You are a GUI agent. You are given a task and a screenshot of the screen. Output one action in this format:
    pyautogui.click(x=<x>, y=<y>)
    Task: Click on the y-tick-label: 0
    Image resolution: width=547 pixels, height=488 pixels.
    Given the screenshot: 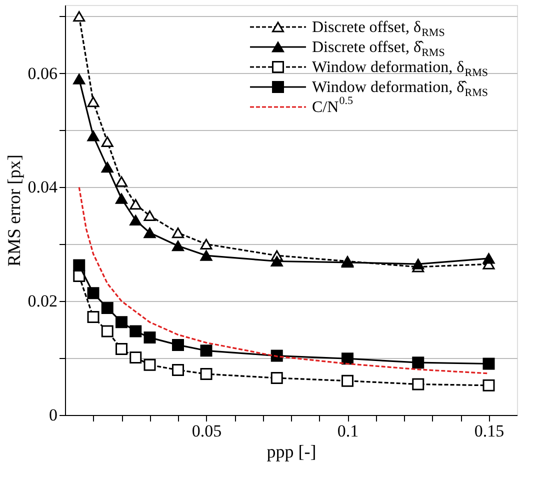 What is the action you would take?
    pyautogui.click(x=53, y=415)
    